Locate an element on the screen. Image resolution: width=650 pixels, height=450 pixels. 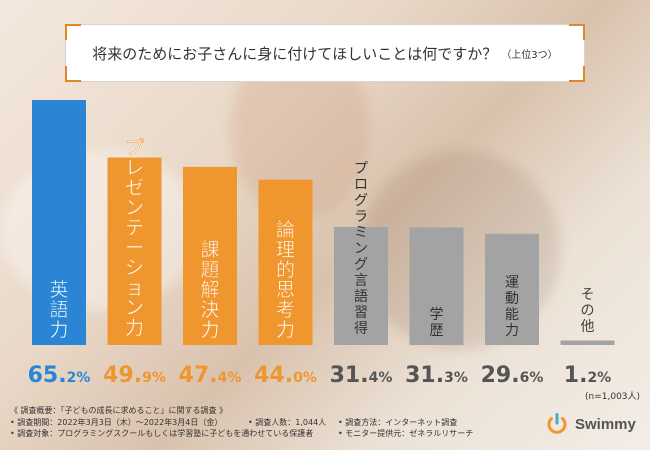
value-label-7: 29.6% is located at coordinates (512, 375).